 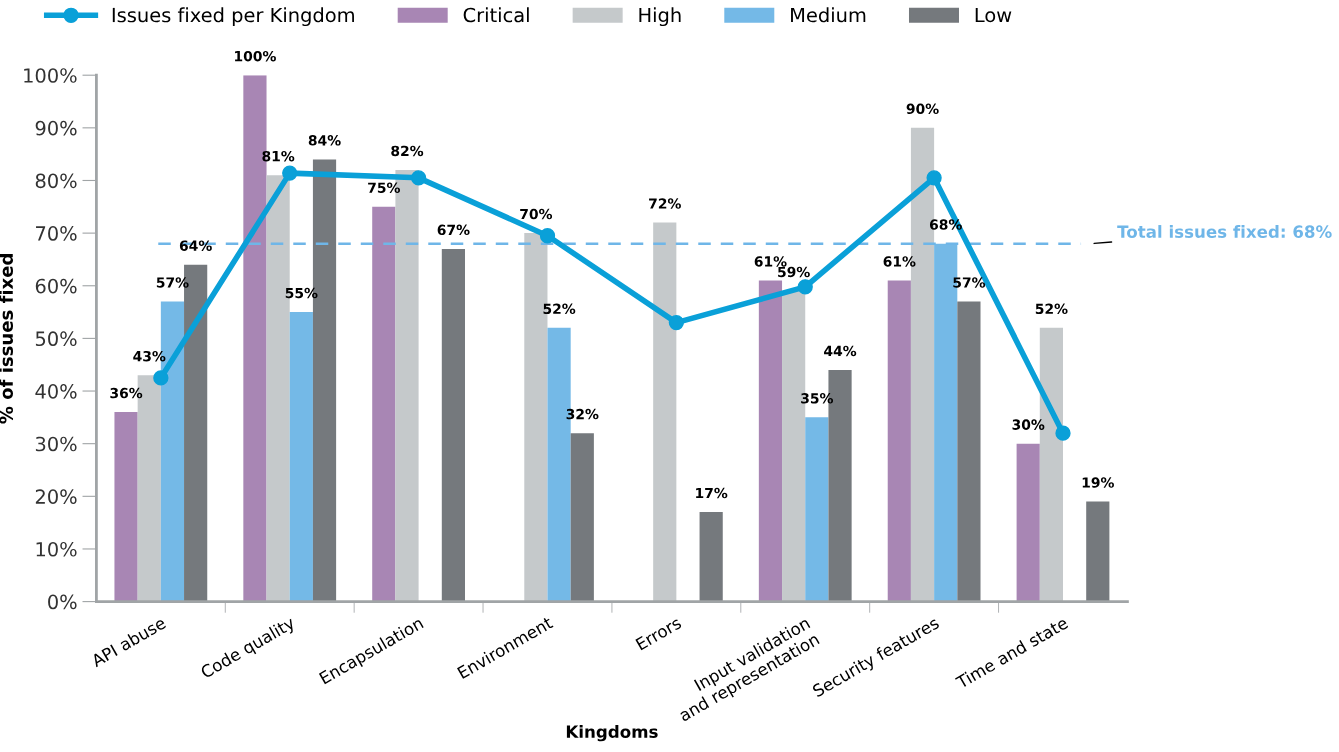 I want to click on data-label: 30%, so click(x=1028, y=424).